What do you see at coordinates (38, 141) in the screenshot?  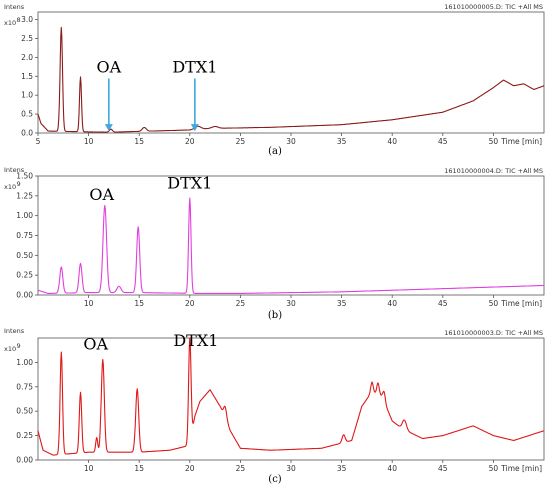 I see `x-tick-label: 5` at bounding box center [38, 141].